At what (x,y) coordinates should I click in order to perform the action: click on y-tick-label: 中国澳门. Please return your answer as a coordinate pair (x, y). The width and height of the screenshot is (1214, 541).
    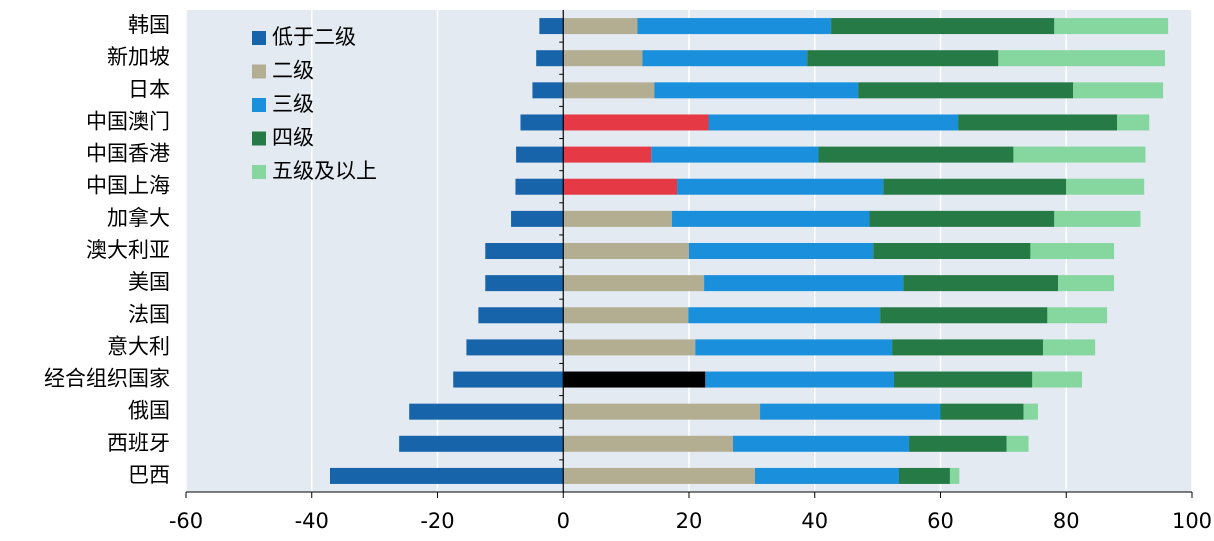
    Looking at the image, I should click on (128, 121).